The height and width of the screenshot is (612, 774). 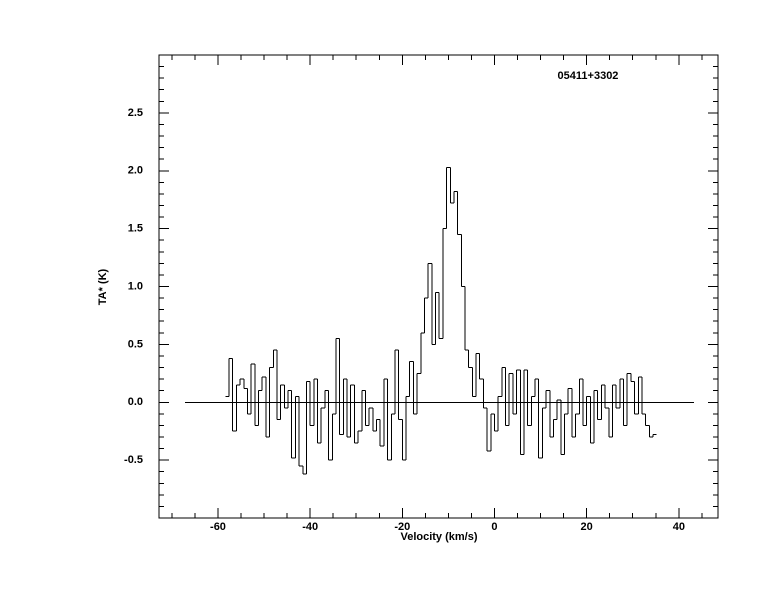 What do you see at coordinates (103, 286) in the screenshot?
I see `y-axis-label: TA* (K)` at bounding box center [103, 286].